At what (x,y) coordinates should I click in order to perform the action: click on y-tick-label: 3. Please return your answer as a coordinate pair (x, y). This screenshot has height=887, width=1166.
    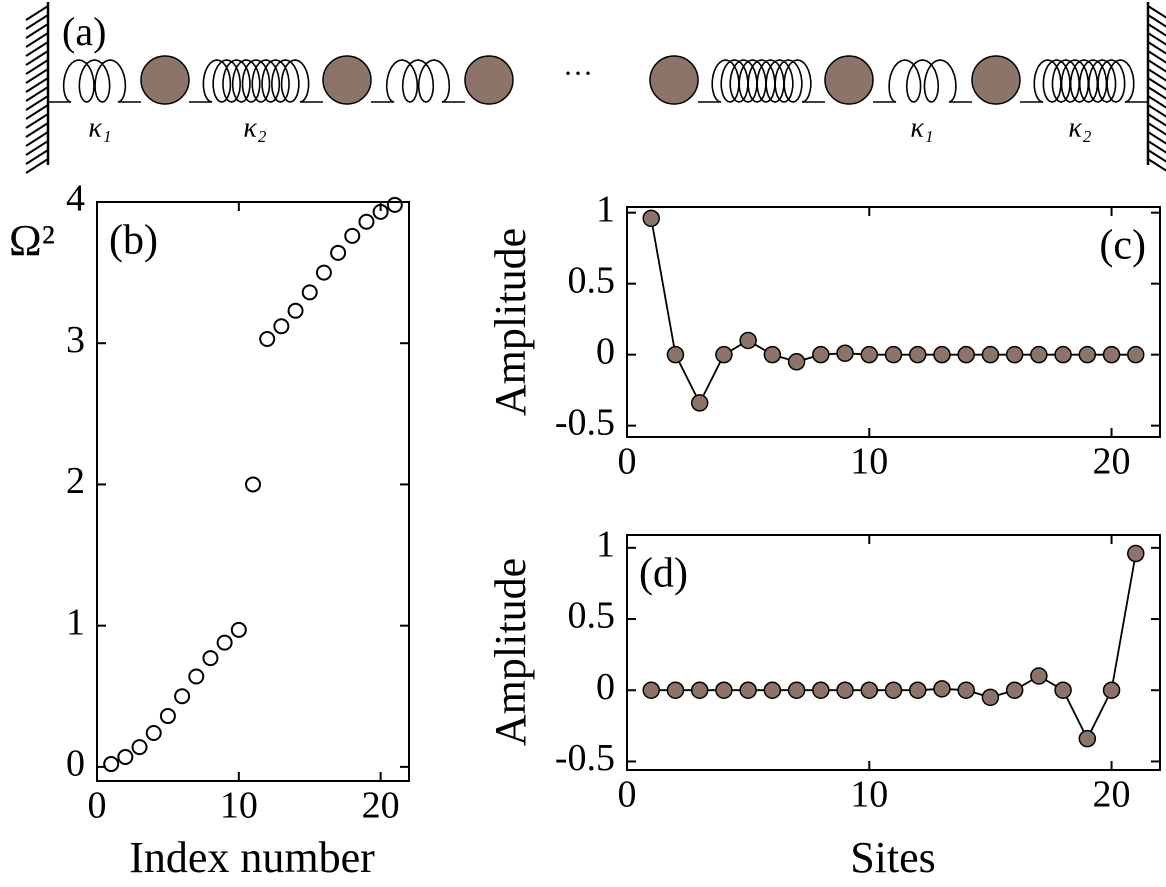
    Looking at the image, I should click on (75, 340).